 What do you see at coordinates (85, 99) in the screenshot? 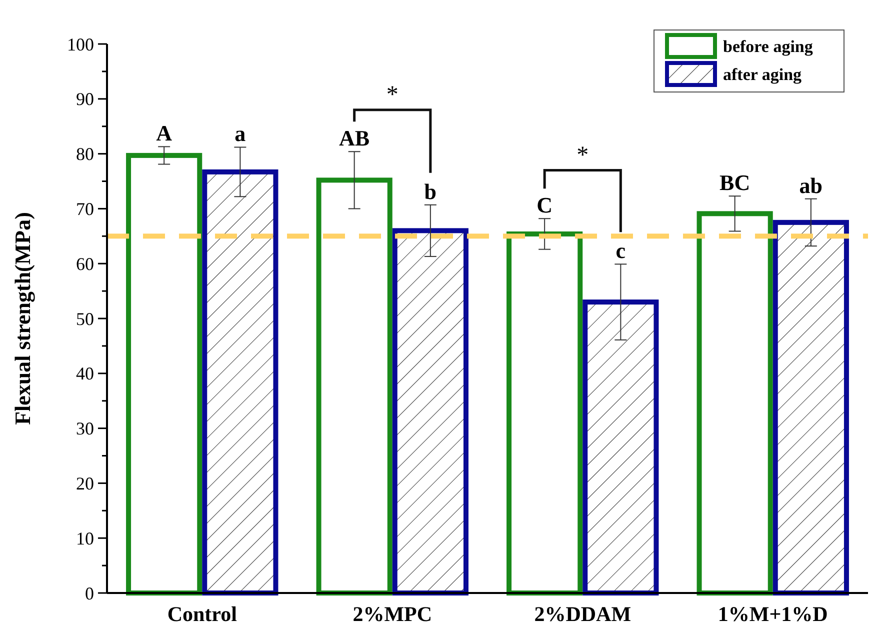
I see `y-tick-label: 90` at bounding box center [85, 99].